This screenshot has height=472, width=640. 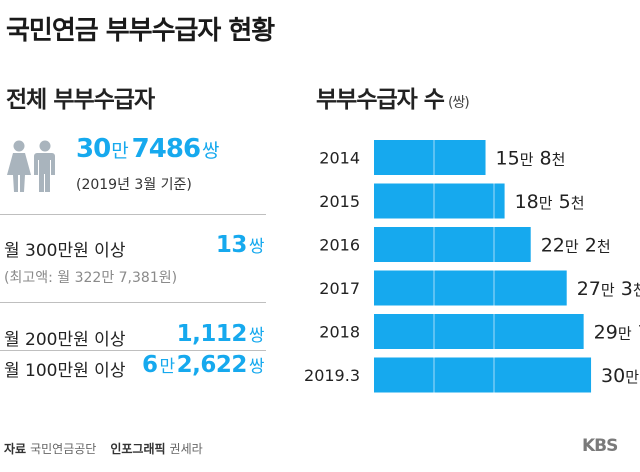 What do you see at coordinates (148, 149) in the screenshot?
I see `total-couples: 30만 7486 쌍` at bounding box center [148, 149].